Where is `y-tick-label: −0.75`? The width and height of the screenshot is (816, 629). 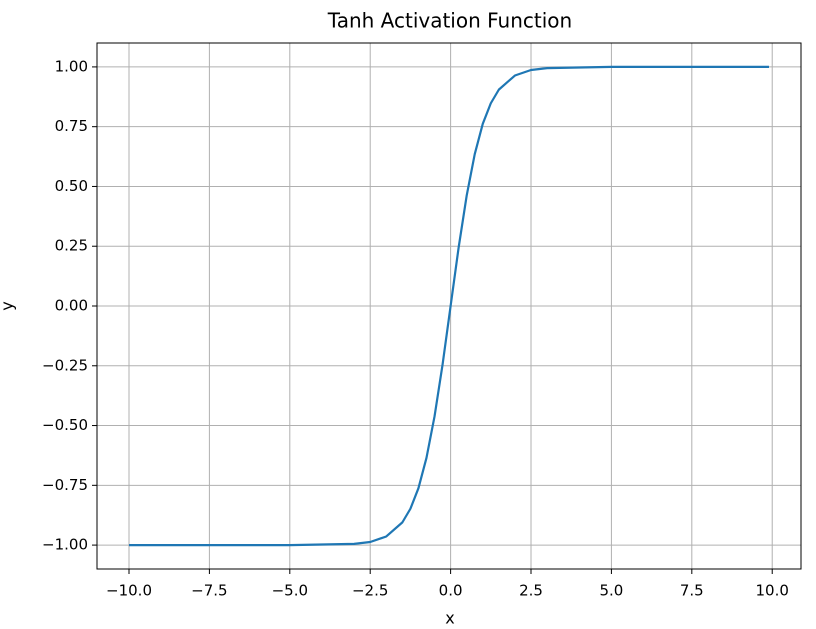
y-tick-label: −0.75 is located at coordinates (65, 485).